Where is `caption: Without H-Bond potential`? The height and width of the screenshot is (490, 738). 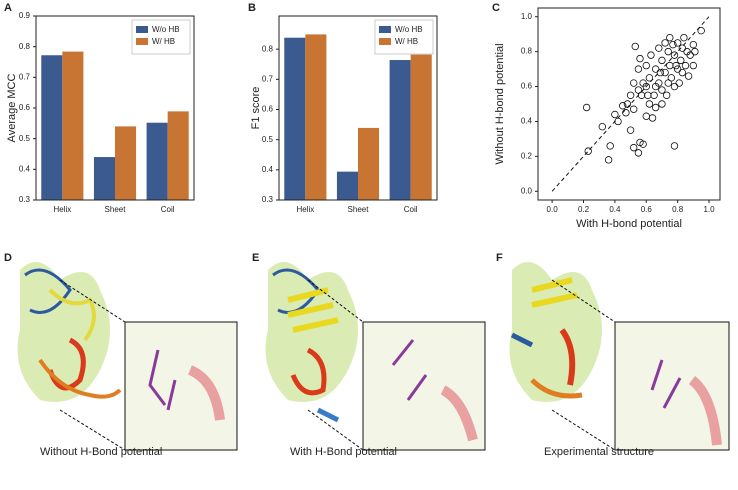 caption: Without H-Bond potential is located at coordinates (101, 452).